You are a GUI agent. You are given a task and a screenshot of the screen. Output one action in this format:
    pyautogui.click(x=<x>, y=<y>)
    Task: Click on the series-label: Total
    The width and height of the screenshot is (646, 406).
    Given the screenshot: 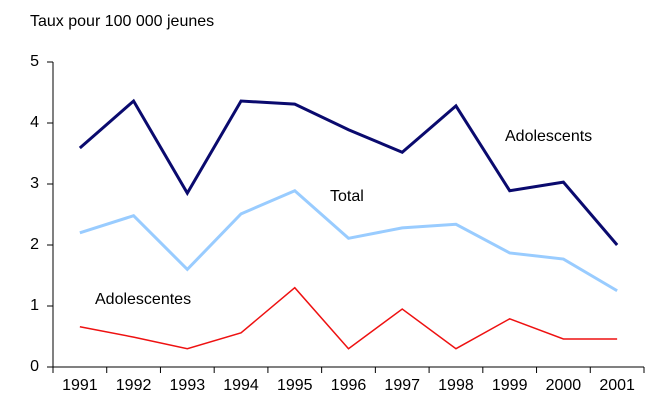 What is the action you would take?
    pyautogui.click(x=347, y=196)
    